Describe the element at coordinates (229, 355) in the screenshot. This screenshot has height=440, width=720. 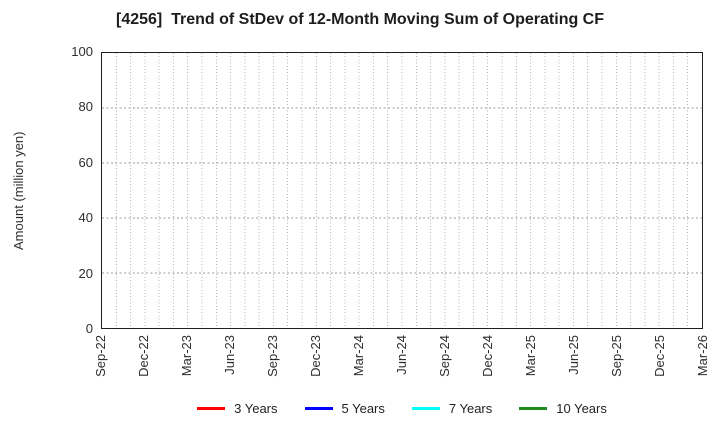
I see `x-tick-label: Jun-23` at that location.